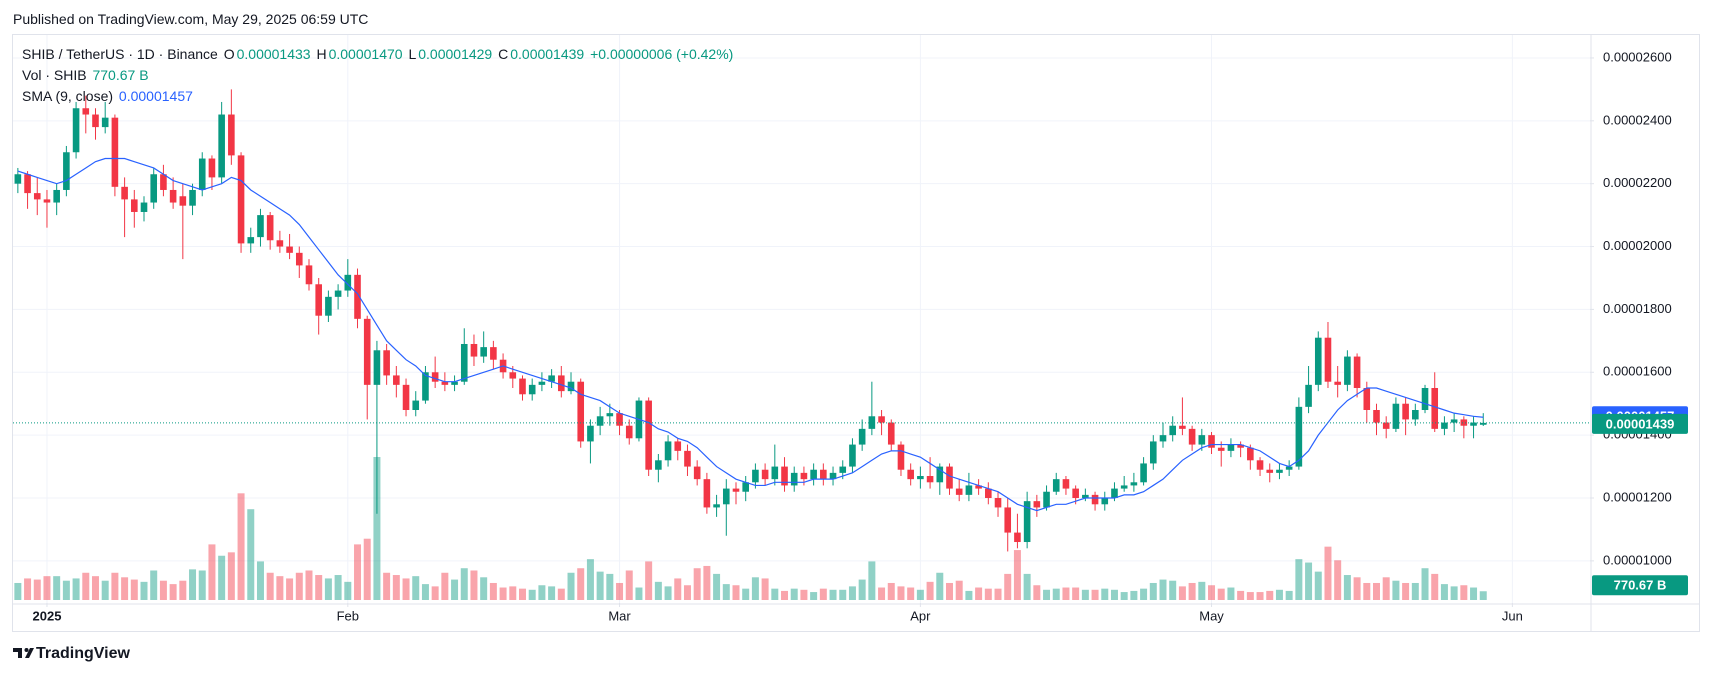 The image size is (1713, 676). What do you see at coordinates (662, 54) in the screenshot?
I see `change: +0.00000006 (+0.42%)` at bounding box center [662, 54].